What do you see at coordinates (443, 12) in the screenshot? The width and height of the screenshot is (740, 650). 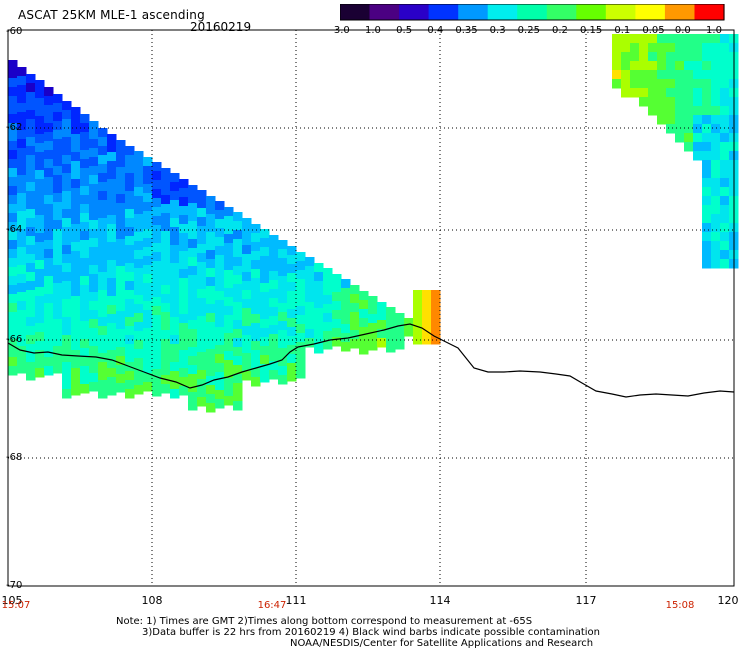 I see `colorbar-swatch` at bounding box center [443, 12].